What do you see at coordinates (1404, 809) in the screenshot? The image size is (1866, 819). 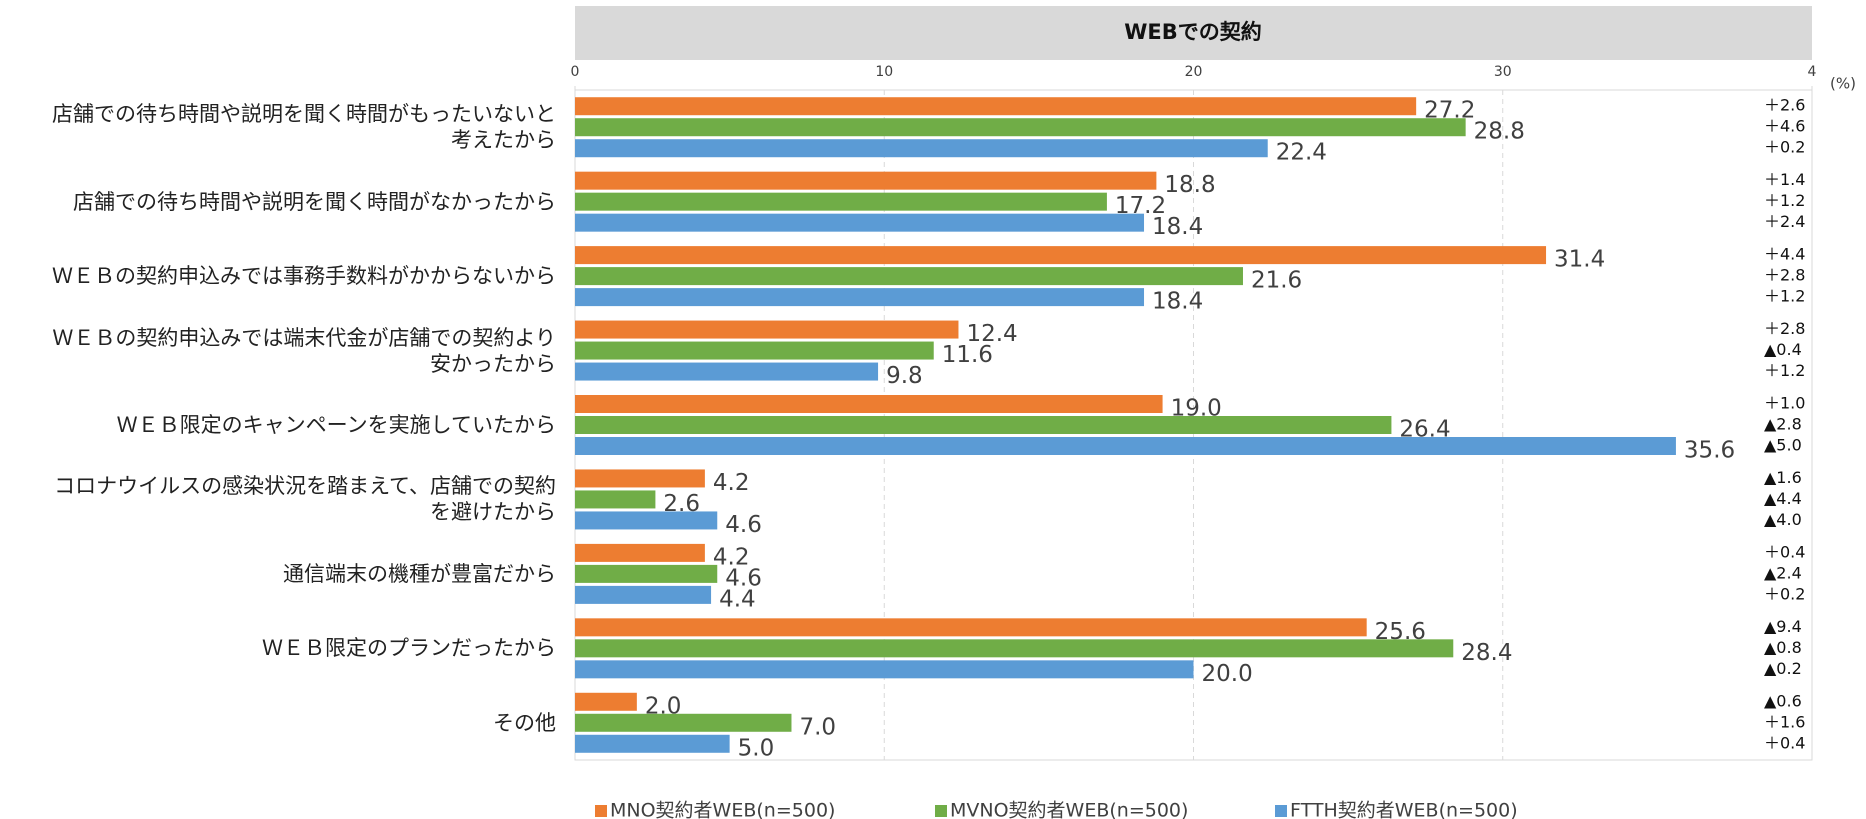 I see `legend-label: FTTH契約者WEB(n=500)` at bounding box center [1404, 809].